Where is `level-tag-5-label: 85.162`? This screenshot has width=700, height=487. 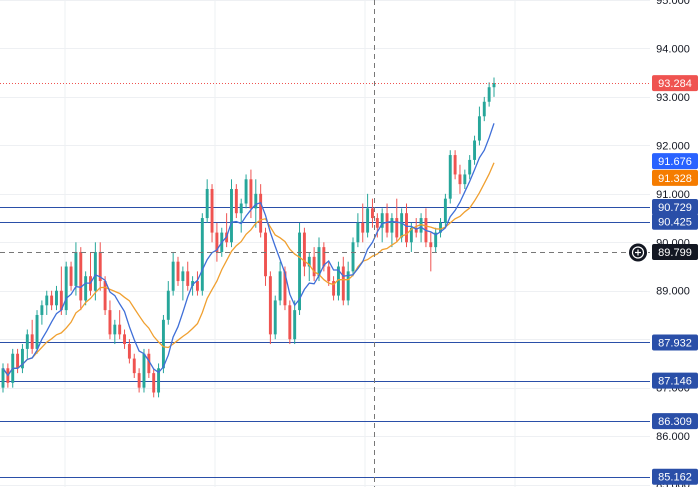 level-tag-5-label: 85.162 is located at coordinates (675, 478).